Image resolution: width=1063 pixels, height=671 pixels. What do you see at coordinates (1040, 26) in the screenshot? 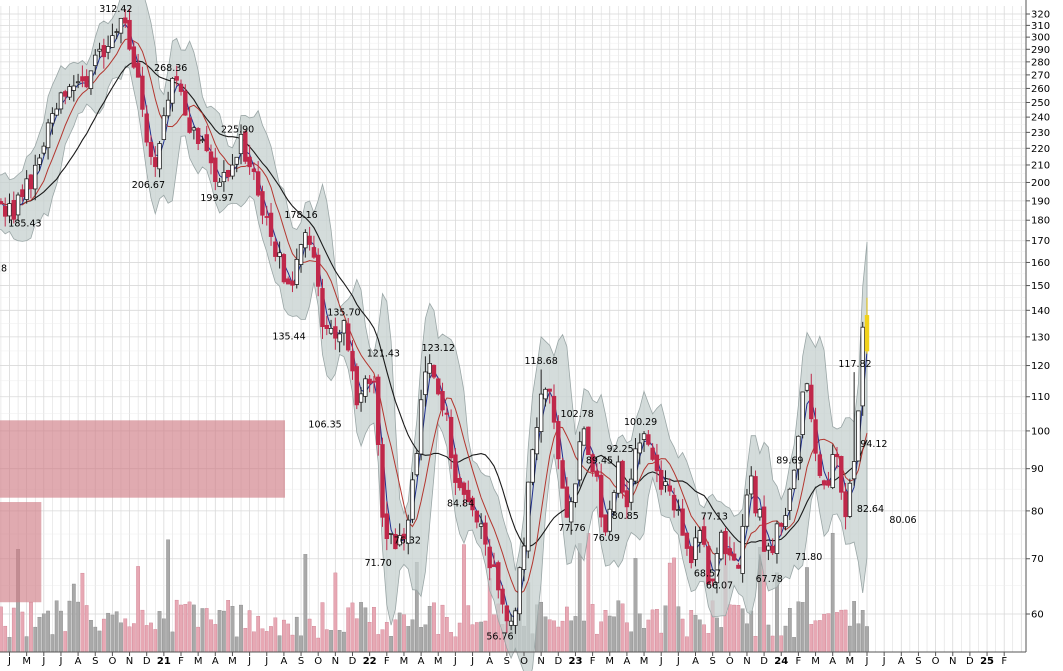
I see `y-tick-label: 310` at bounding box center [1040, 26].